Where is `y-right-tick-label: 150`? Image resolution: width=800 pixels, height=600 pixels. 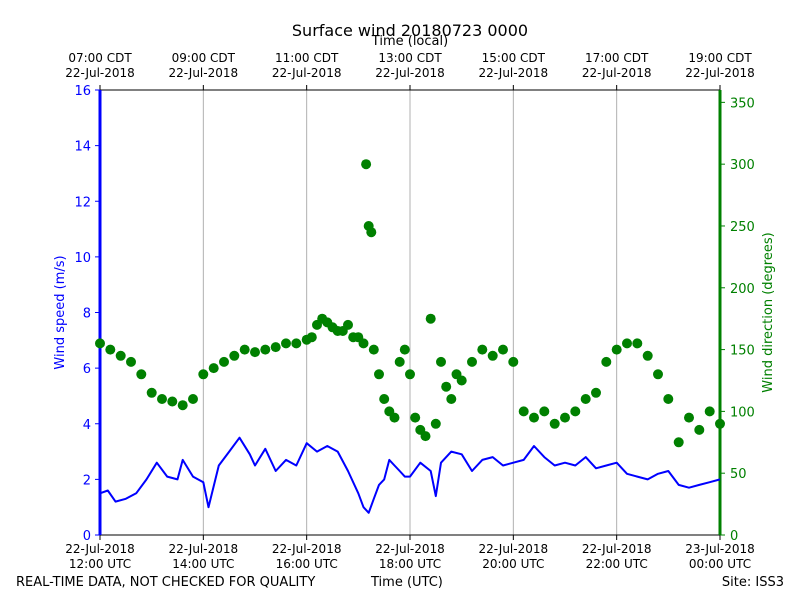 y-right-tick-label: 150 is located at coordinates (742, 351).